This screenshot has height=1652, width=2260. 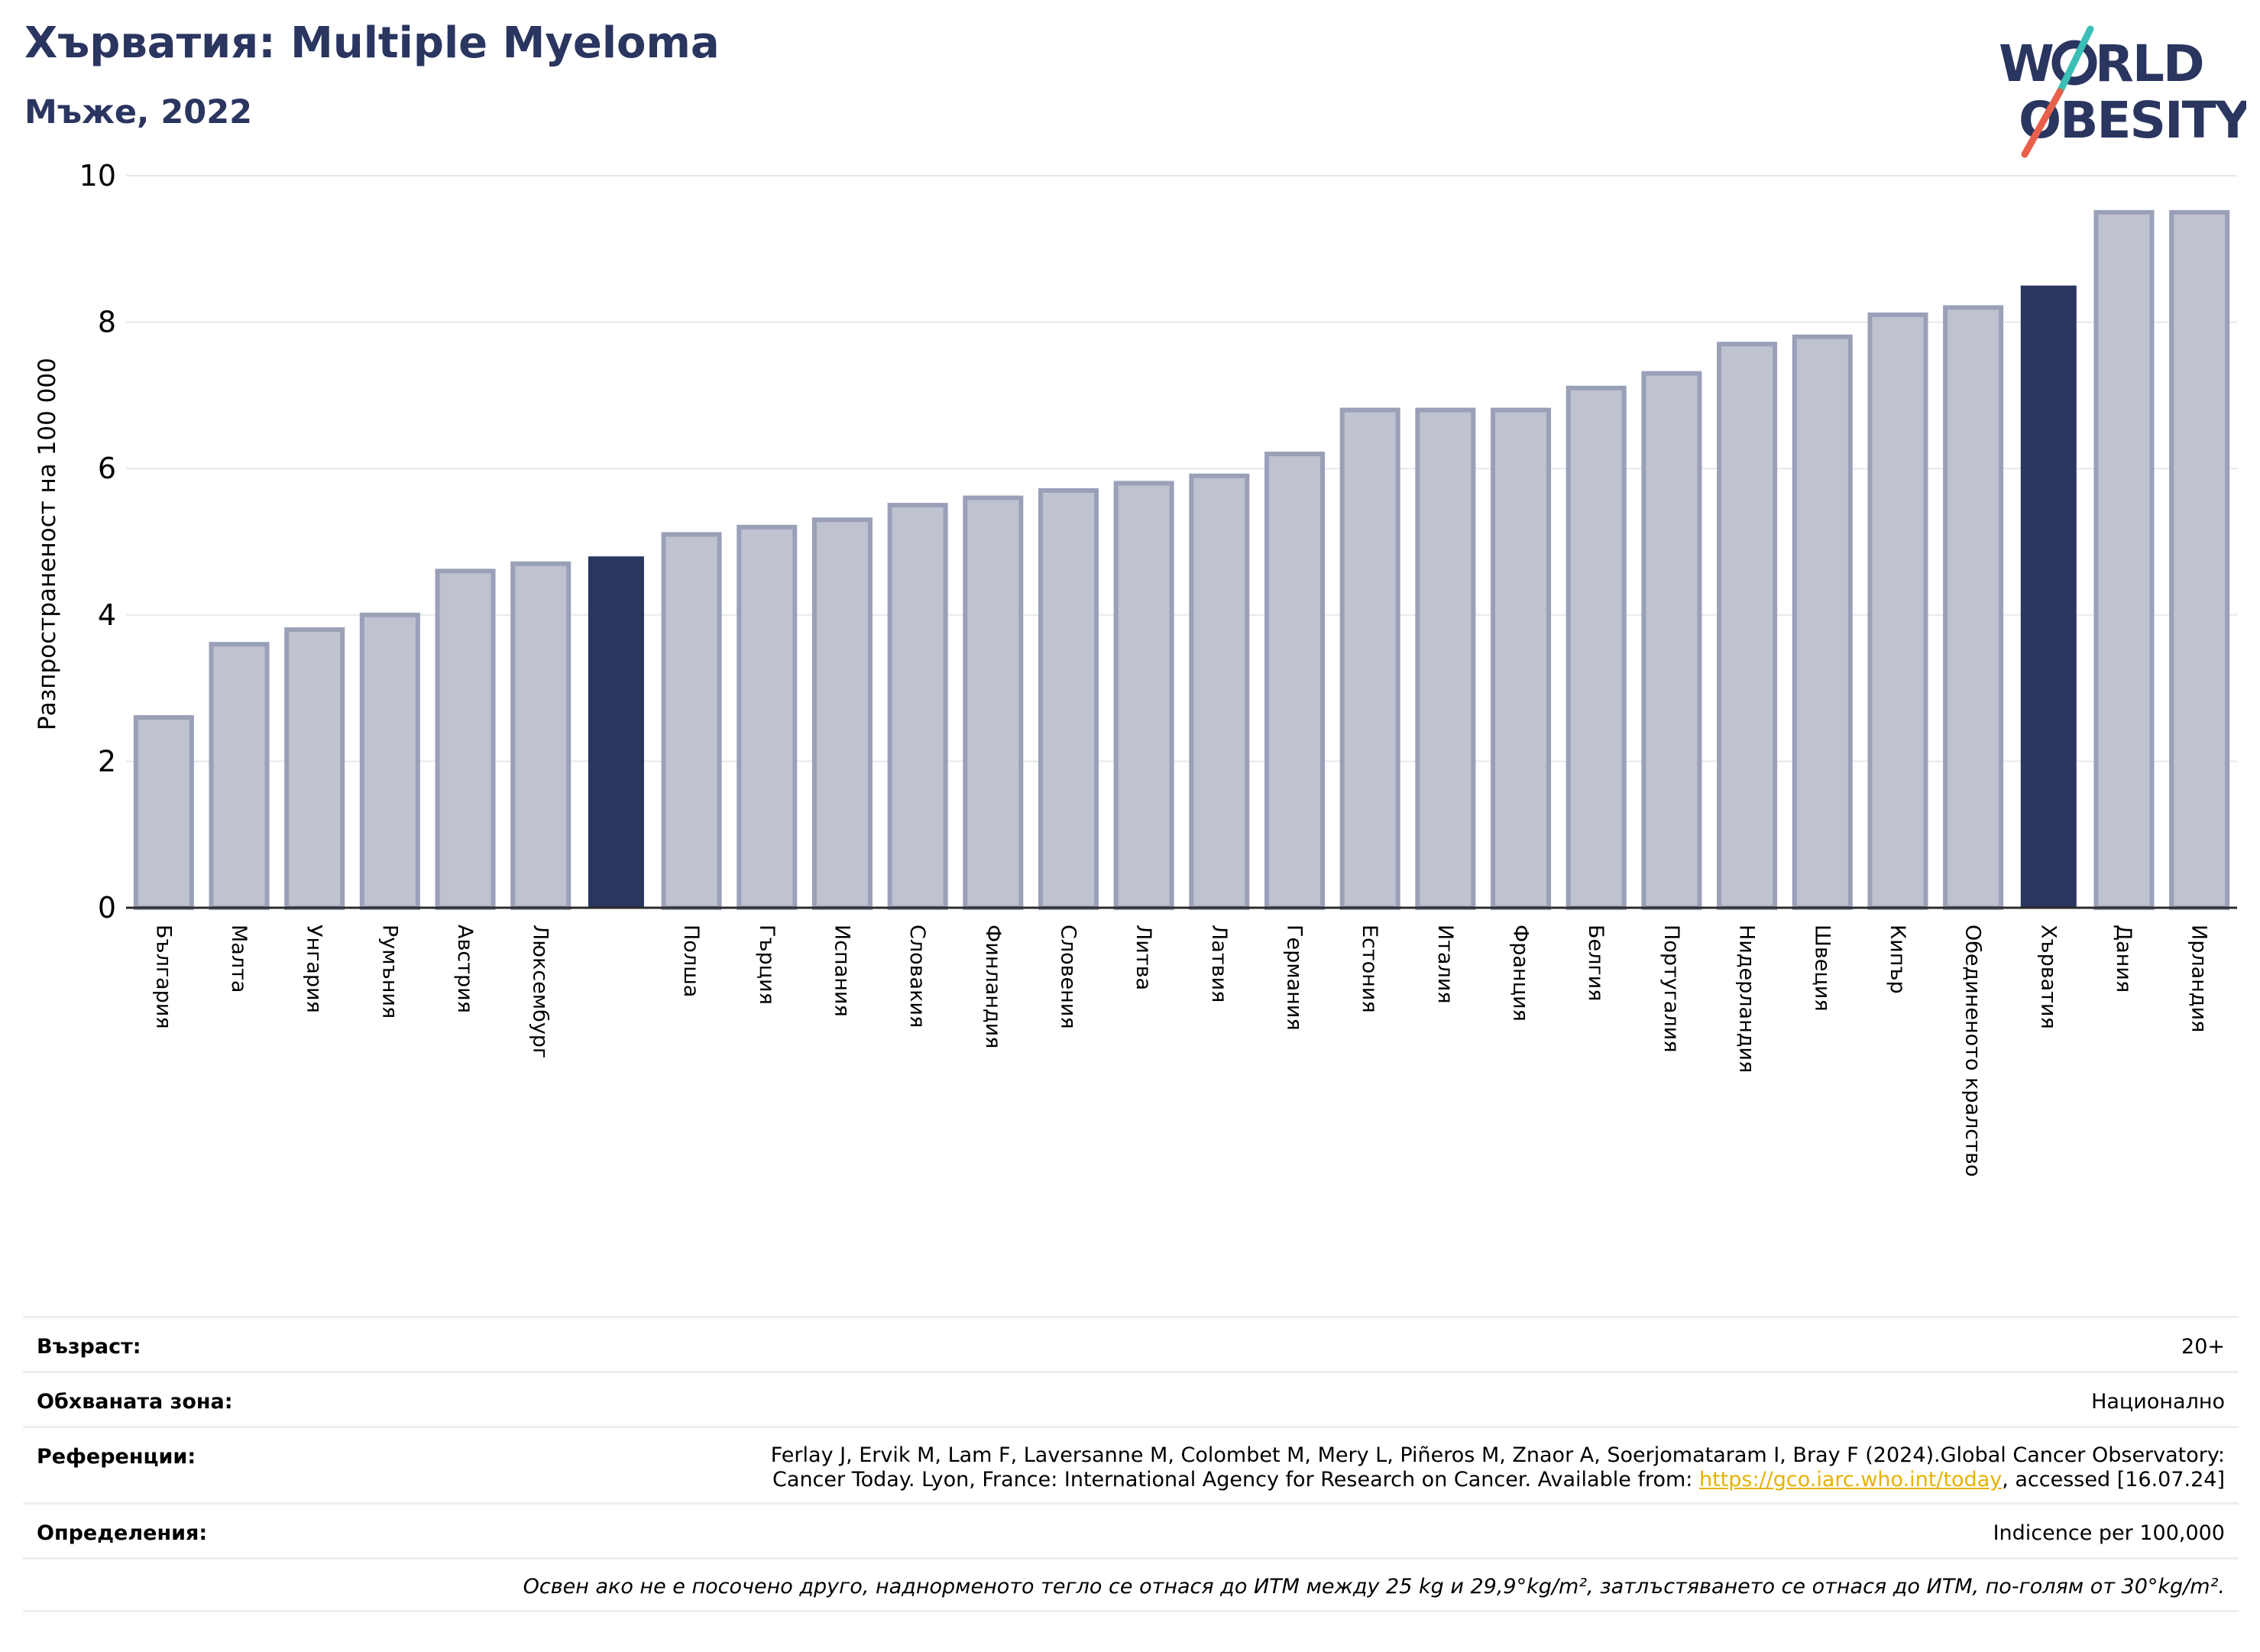 What do you see at coordinates (2149, 63) in the screenshot?
I see `svg-text: RLD` at bounding box center [2149, 63].